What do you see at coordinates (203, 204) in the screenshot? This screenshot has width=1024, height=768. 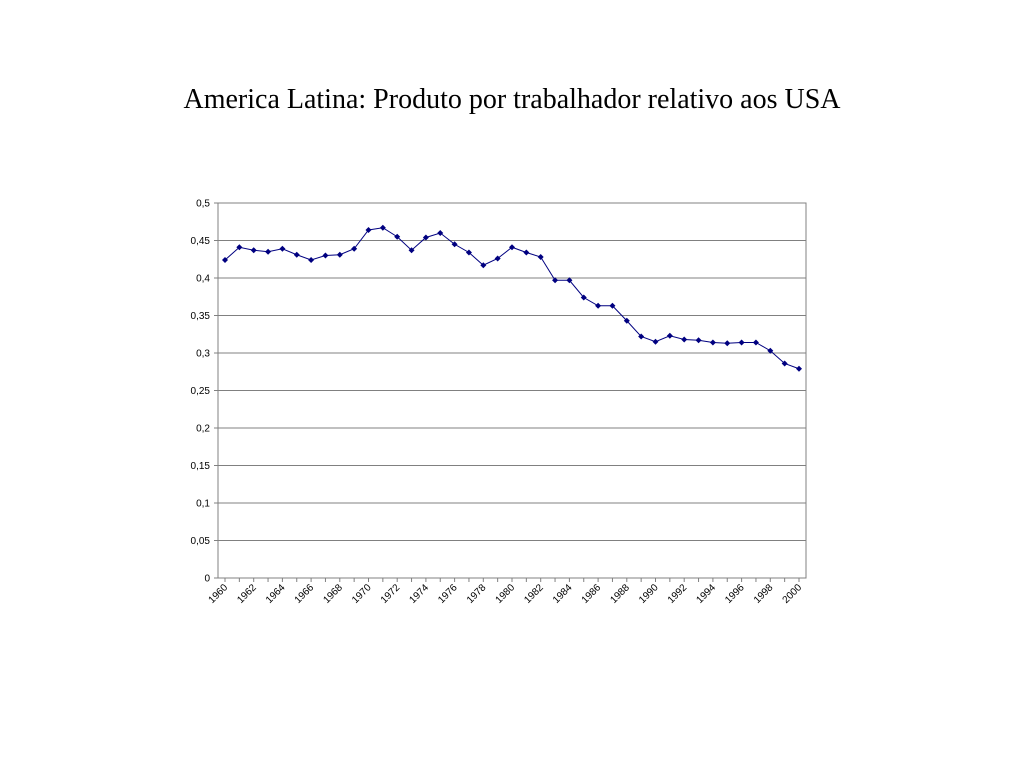 I see `y-tick-label: 0,5` at bounding box center [203, 204].